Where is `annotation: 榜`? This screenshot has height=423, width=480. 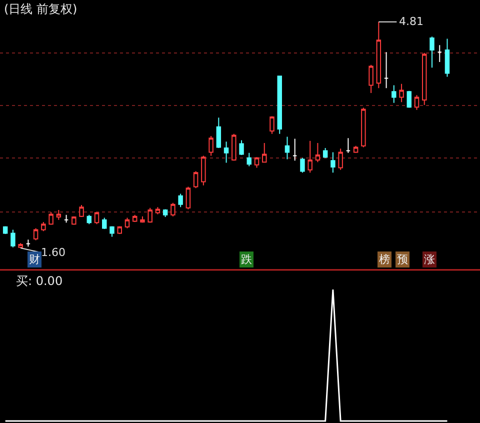
annotation: 榜 is located at coordinates (384, 259).